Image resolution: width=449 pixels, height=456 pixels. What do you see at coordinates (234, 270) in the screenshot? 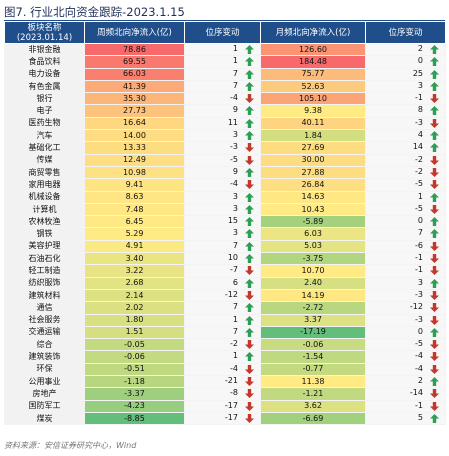
I see `weekly-rank-change-value: -7` at bounding box center [234, 270].